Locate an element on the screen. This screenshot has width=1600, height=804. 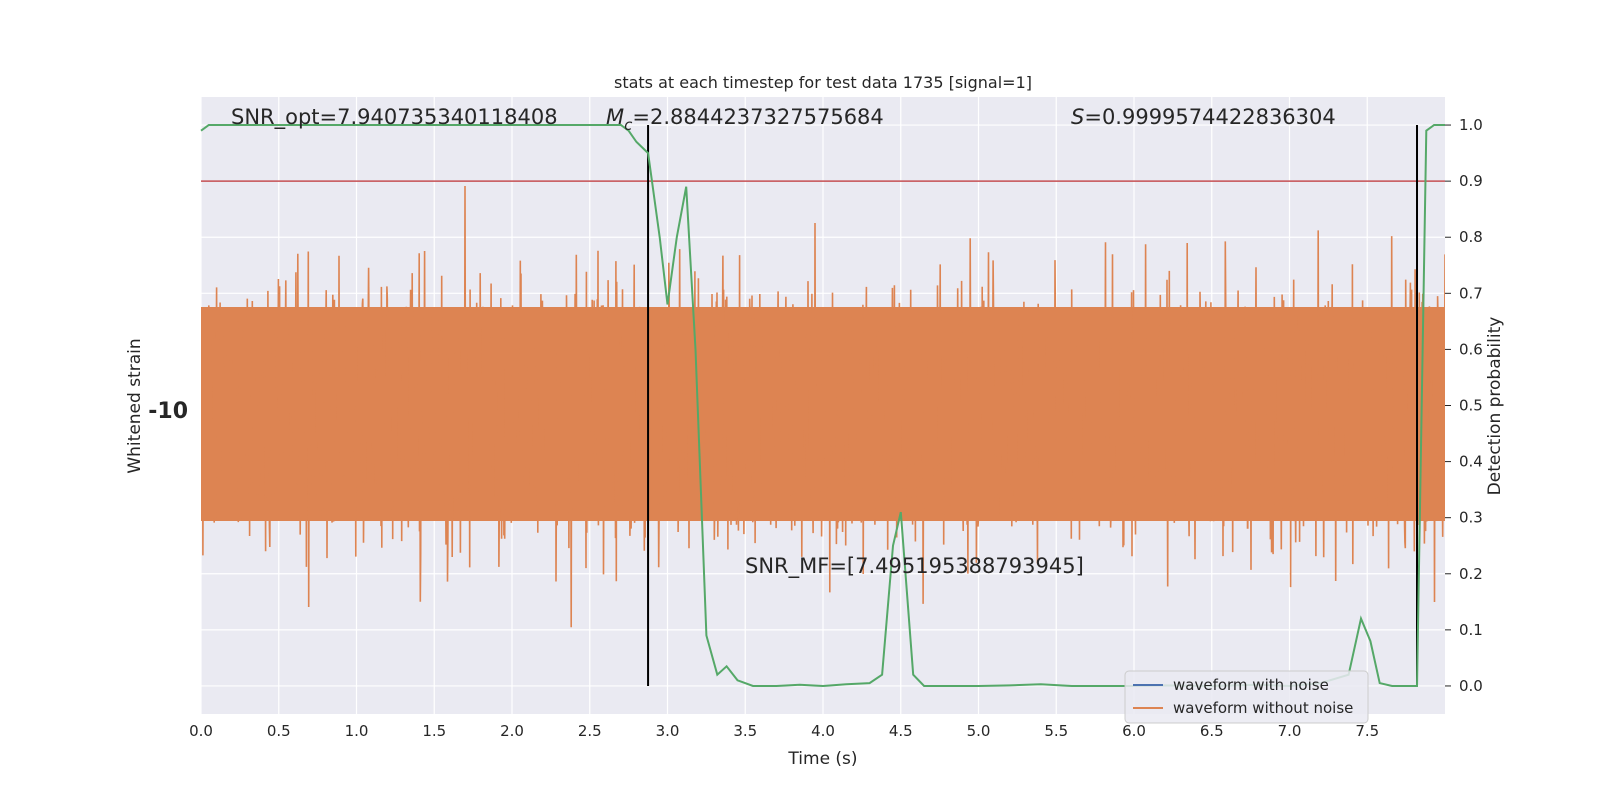
annotation-snr-opt: SNR_opt=7.940735340118408 is located at coordinates (394, 117).